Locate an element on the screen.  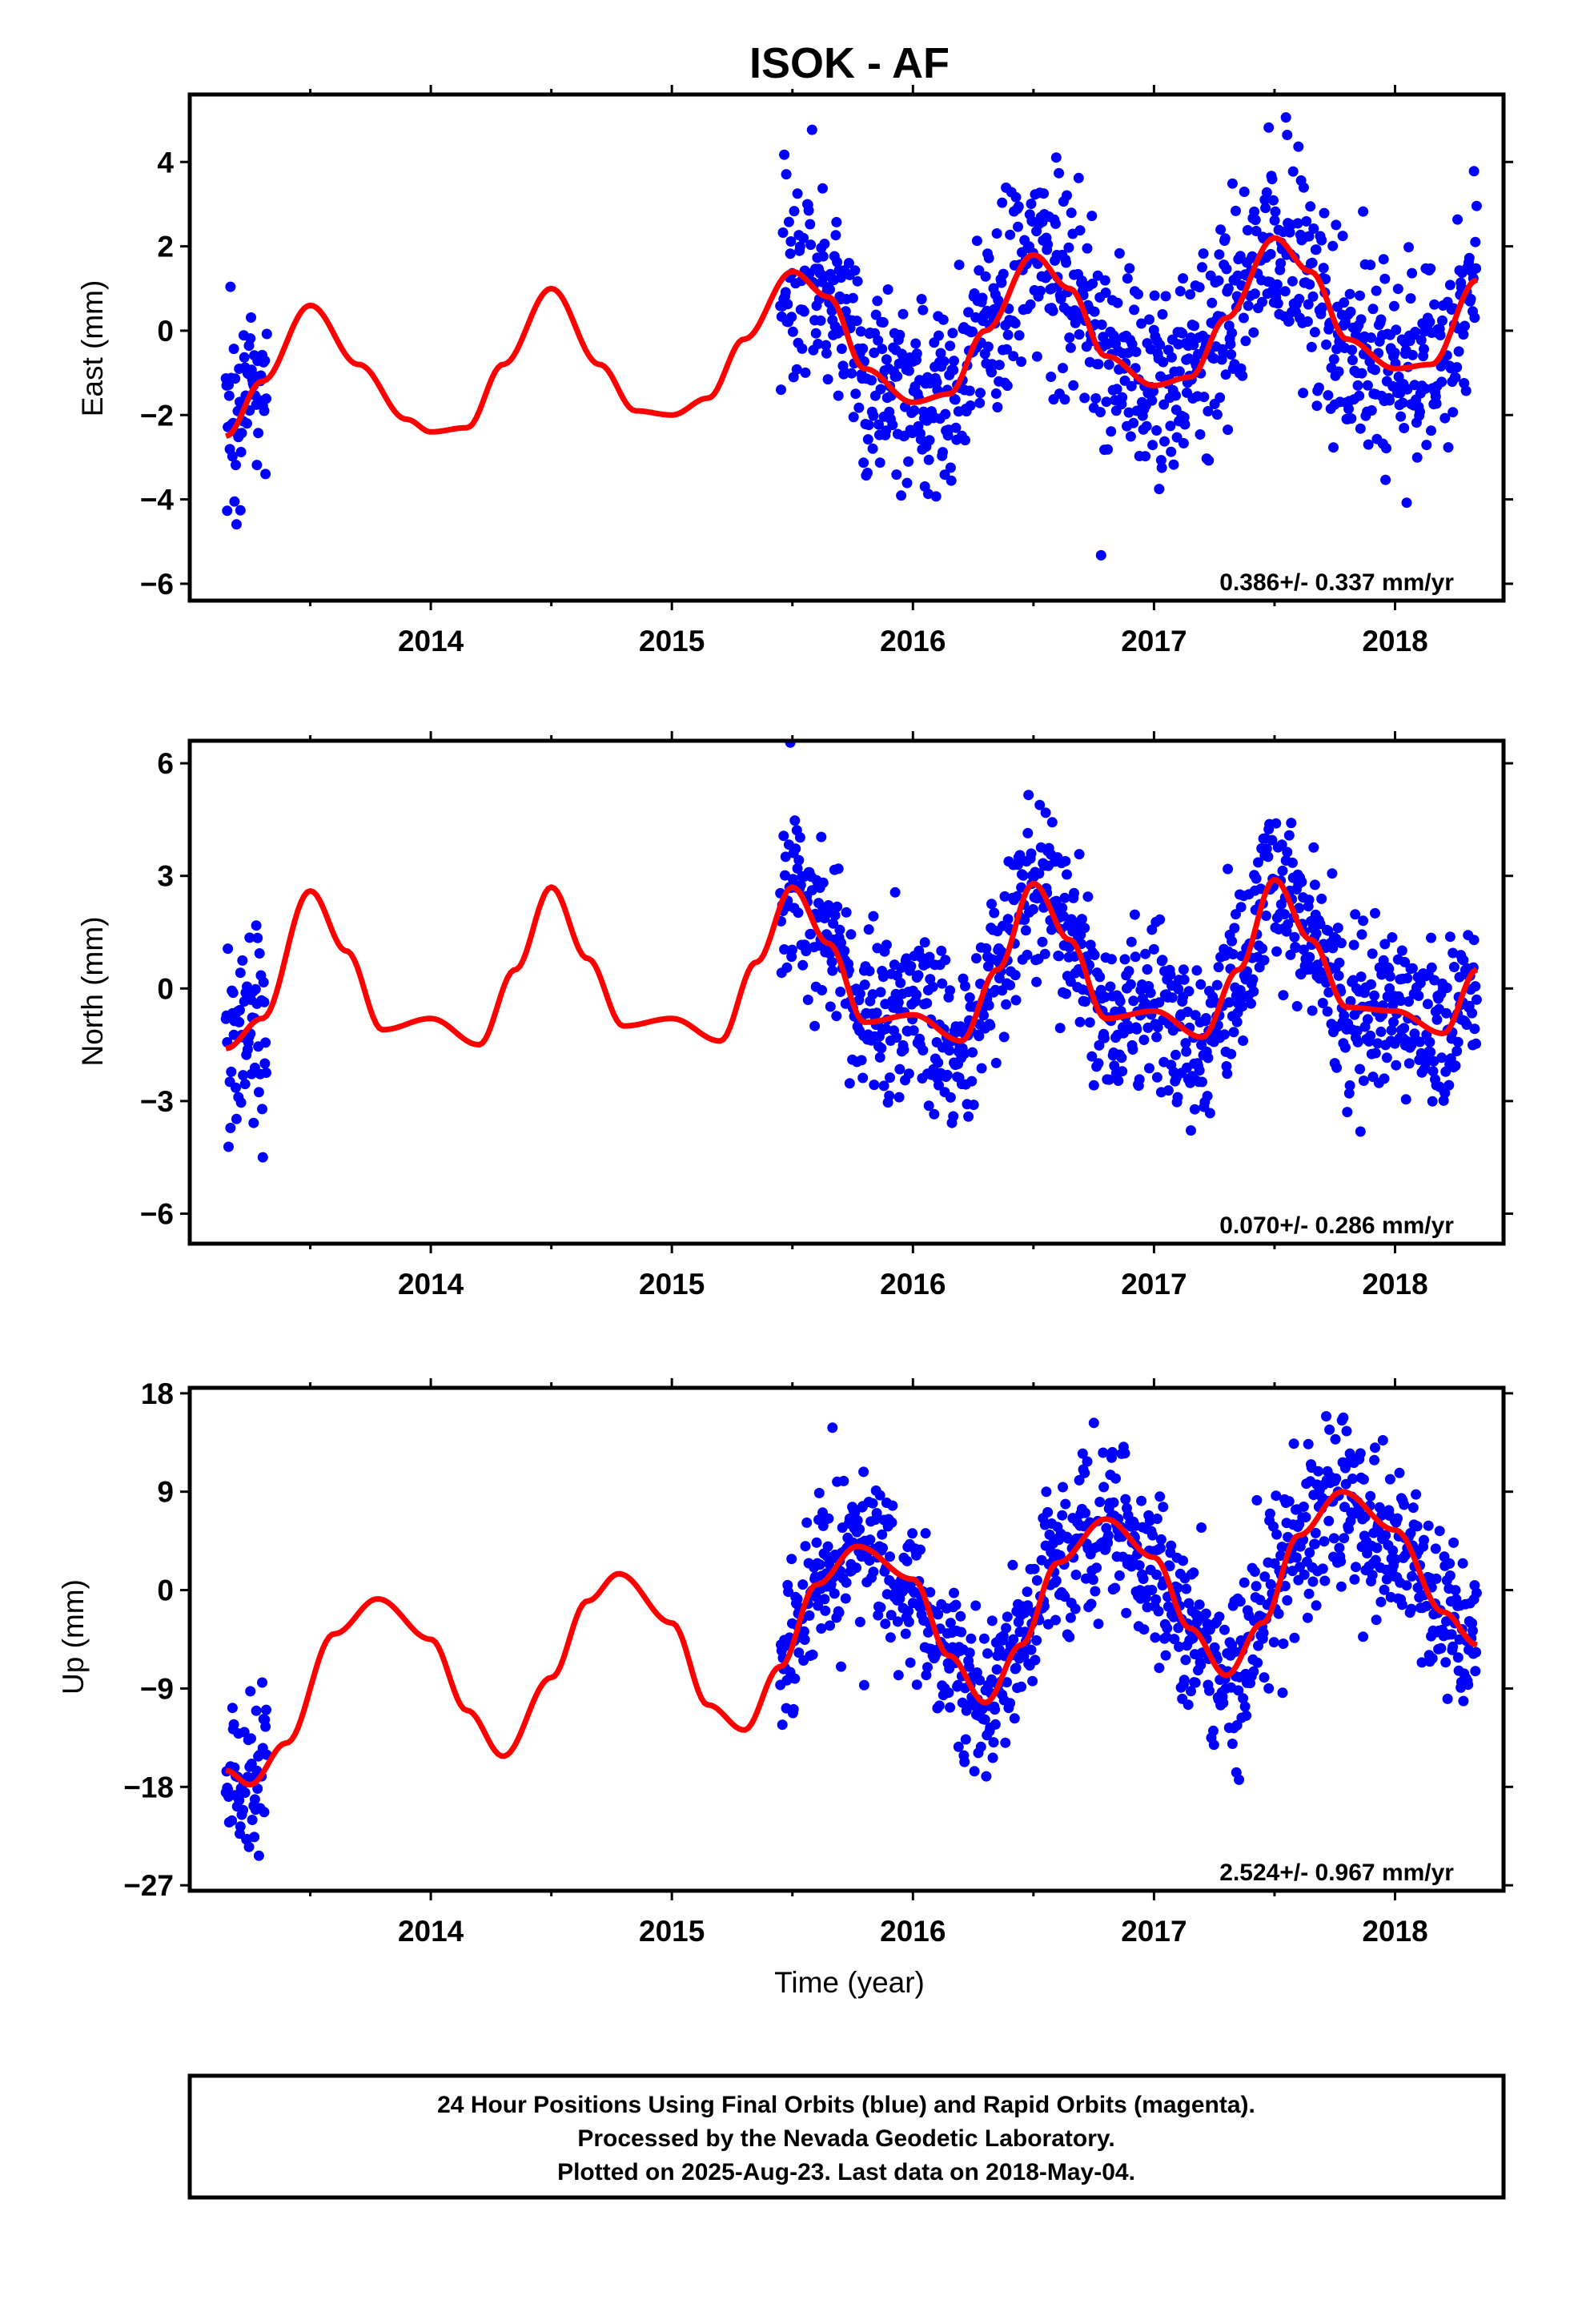
x-axis-title: Time (year) is located at coordinates (849, 1983).